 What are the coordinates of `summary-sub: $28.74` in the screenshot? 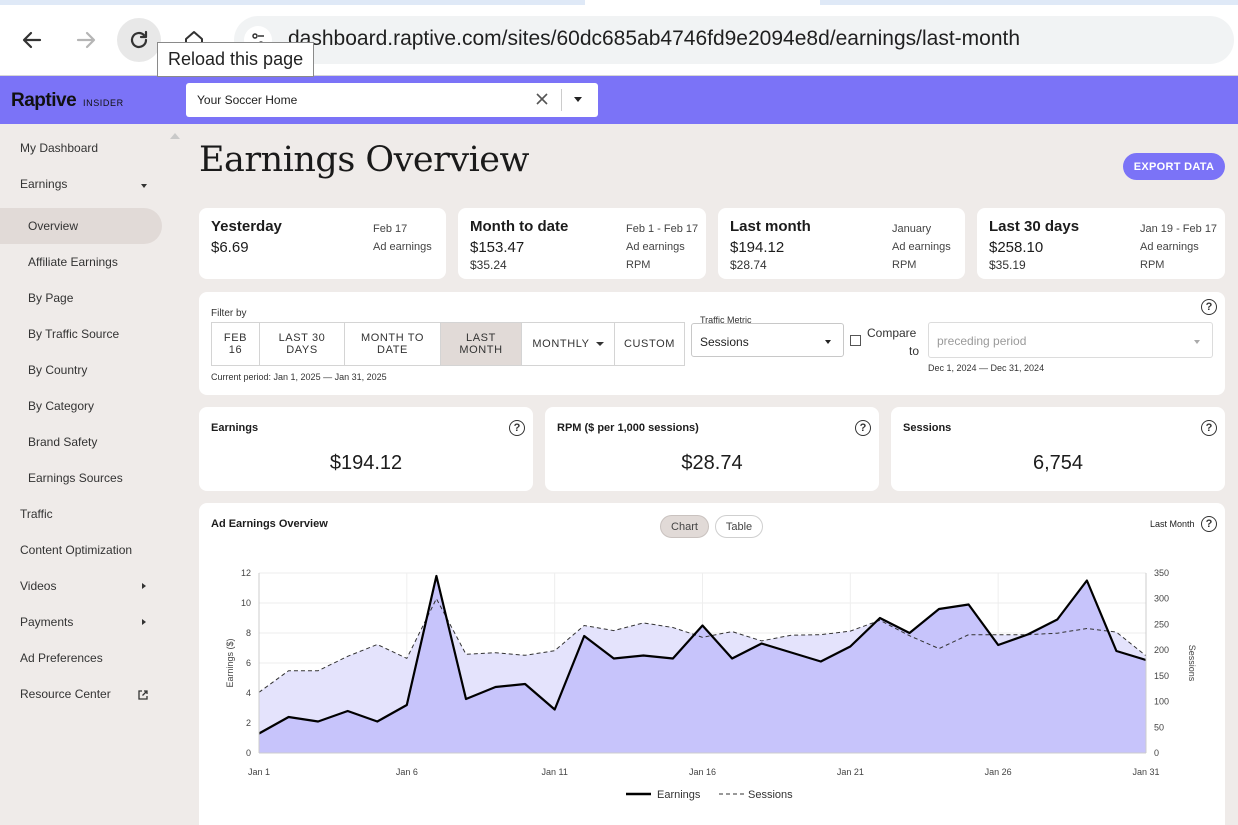 It's located at (748, 265).